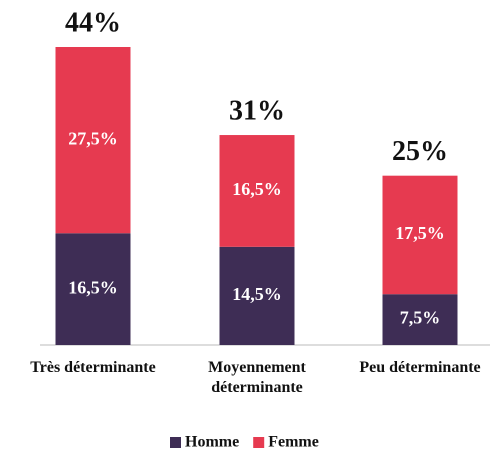 Image resolution: width=491 pixels, height=450 pixels. Describe the element at coordinates (420, 151) in the screenshot. I see `total-label: 25%` at that location.